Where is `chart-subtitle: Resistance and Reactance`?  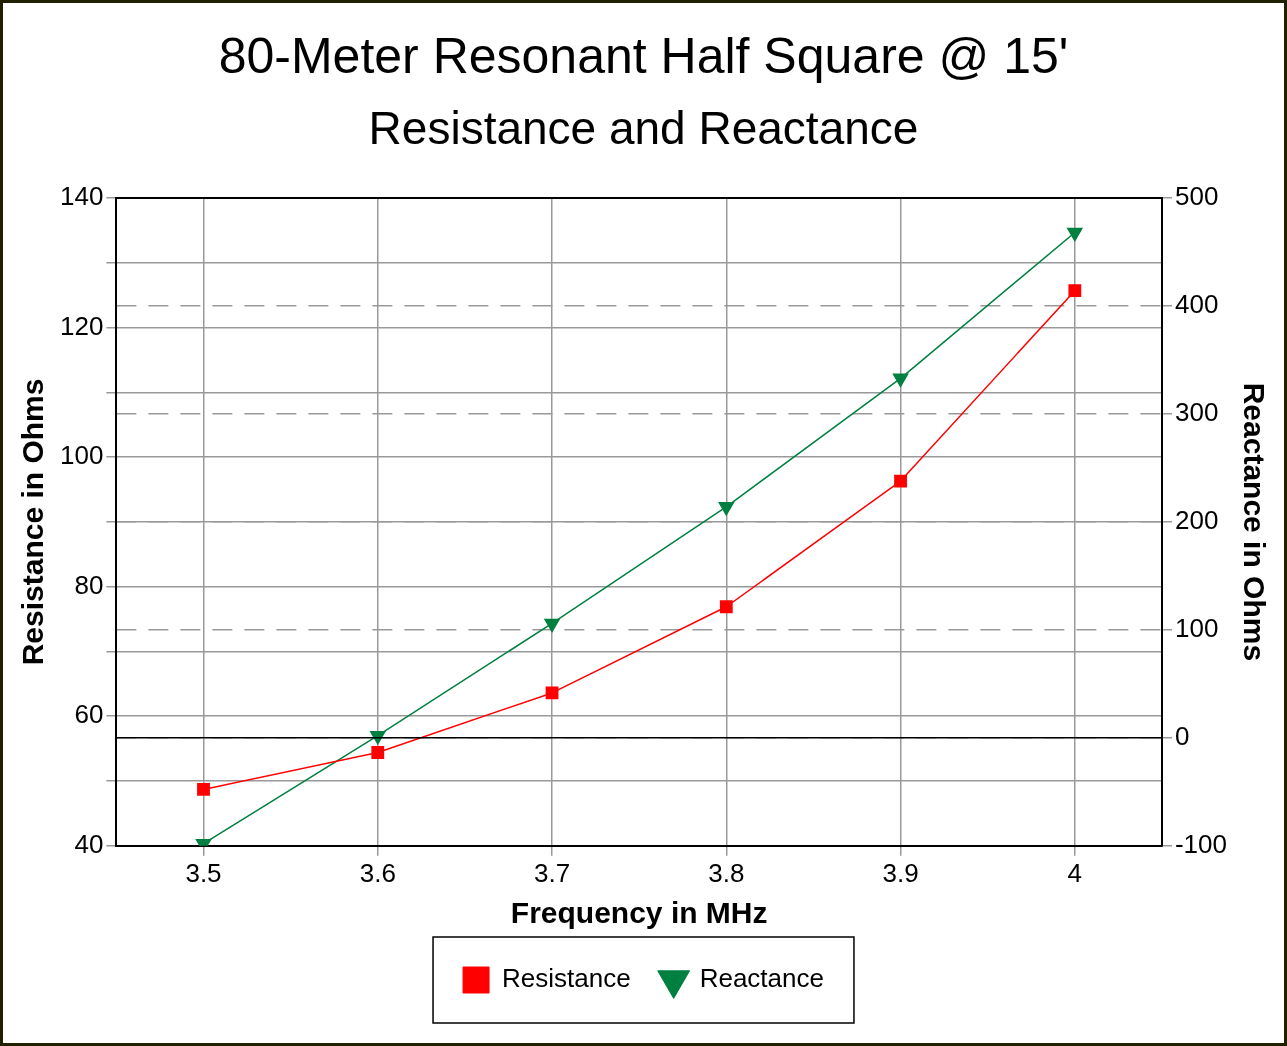
chart-subtitle: Resistance and Reactance is located at coordinates (643, 128).